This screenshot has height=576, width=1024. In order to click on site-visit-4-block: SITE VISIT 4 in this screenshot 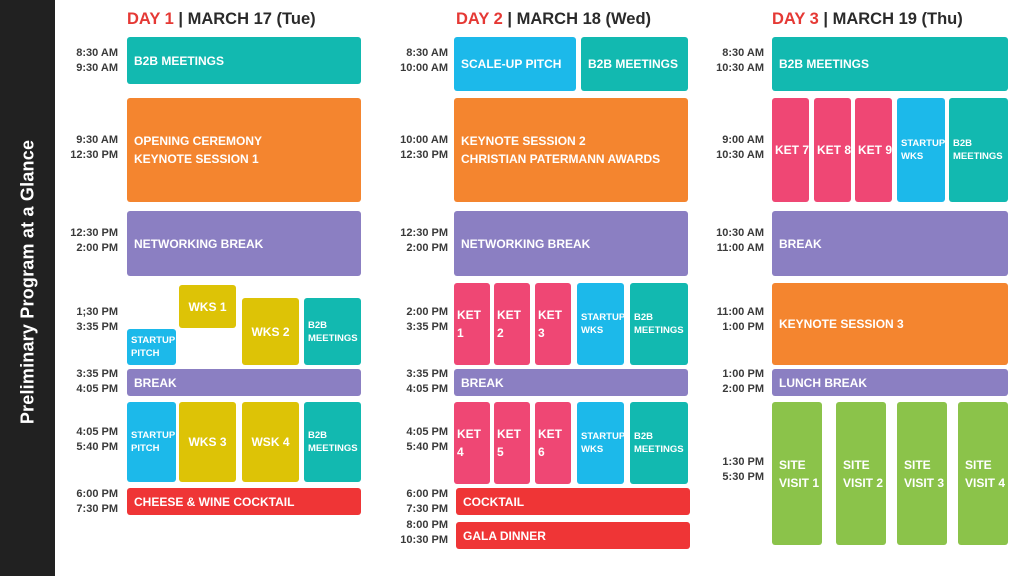, I will do `click(983, 473)`.